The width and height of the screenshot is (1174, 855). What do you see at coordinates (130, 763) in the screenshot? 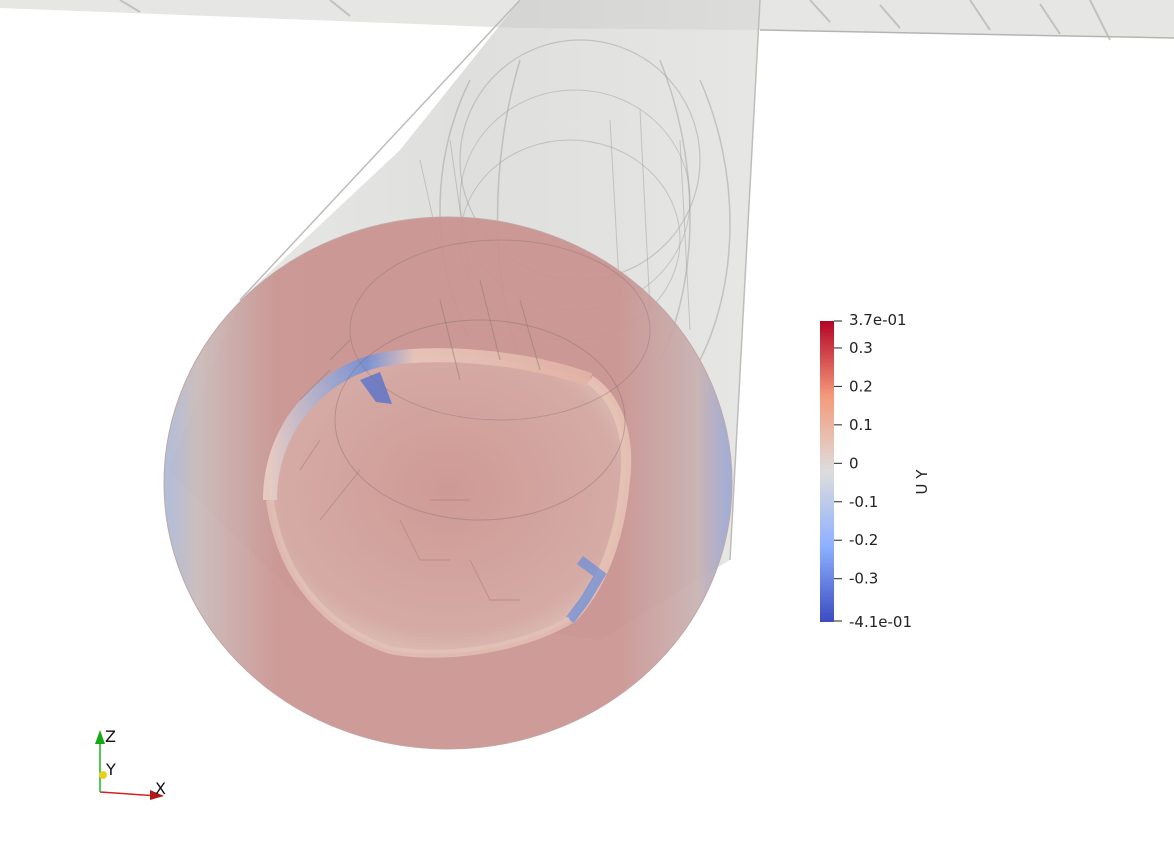
I see `orientation-axes: X Z Y` at bounding box center [130, 763].